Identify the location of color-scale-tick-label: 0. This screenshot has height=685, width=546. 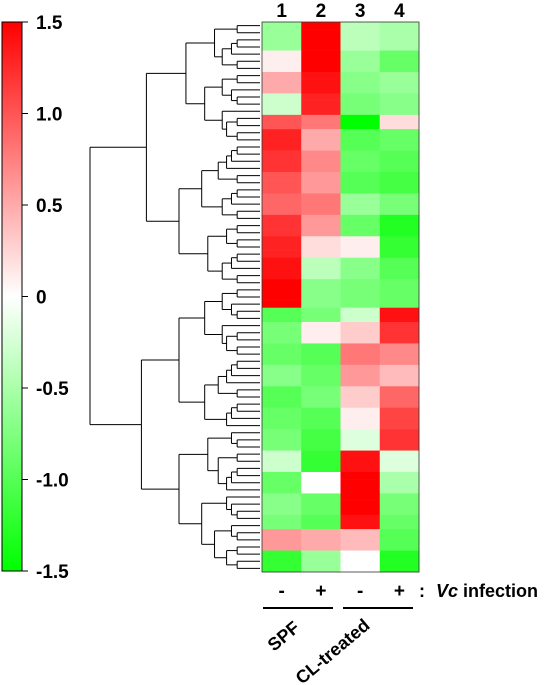
(41, 298).